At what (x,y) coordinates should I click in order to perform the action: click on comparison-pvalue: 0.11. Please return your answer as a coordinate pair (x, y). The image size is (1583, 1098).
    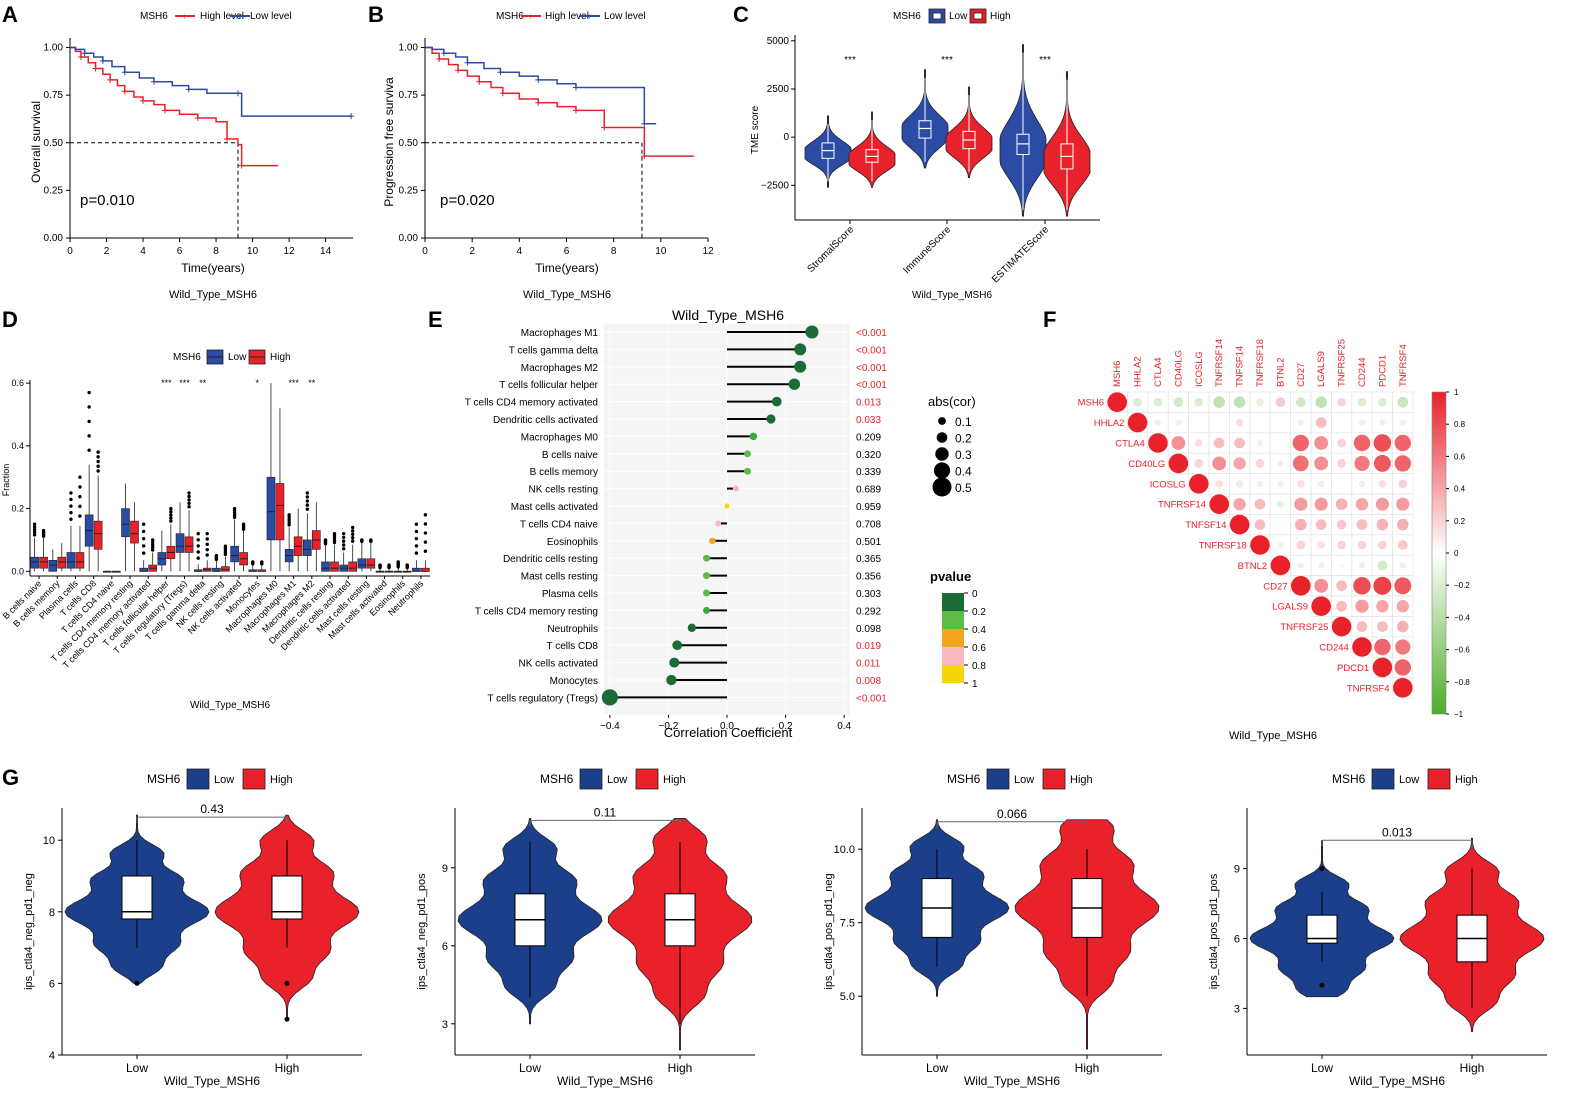
    Looking at the image, I should click on (605, 812).